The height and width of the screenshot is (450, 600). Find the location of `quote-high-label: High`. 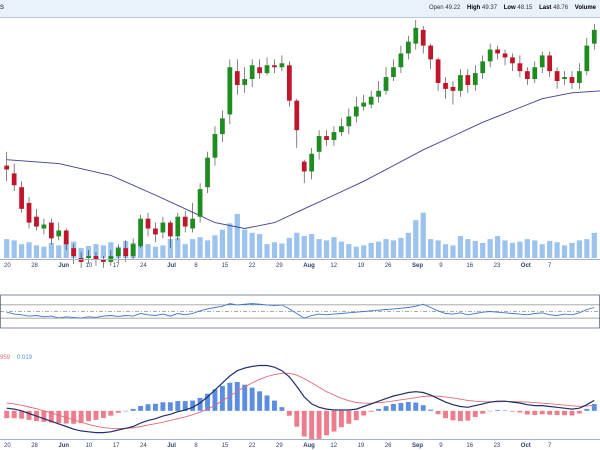

quote-high-label: High is located at coordinates (474, 8).